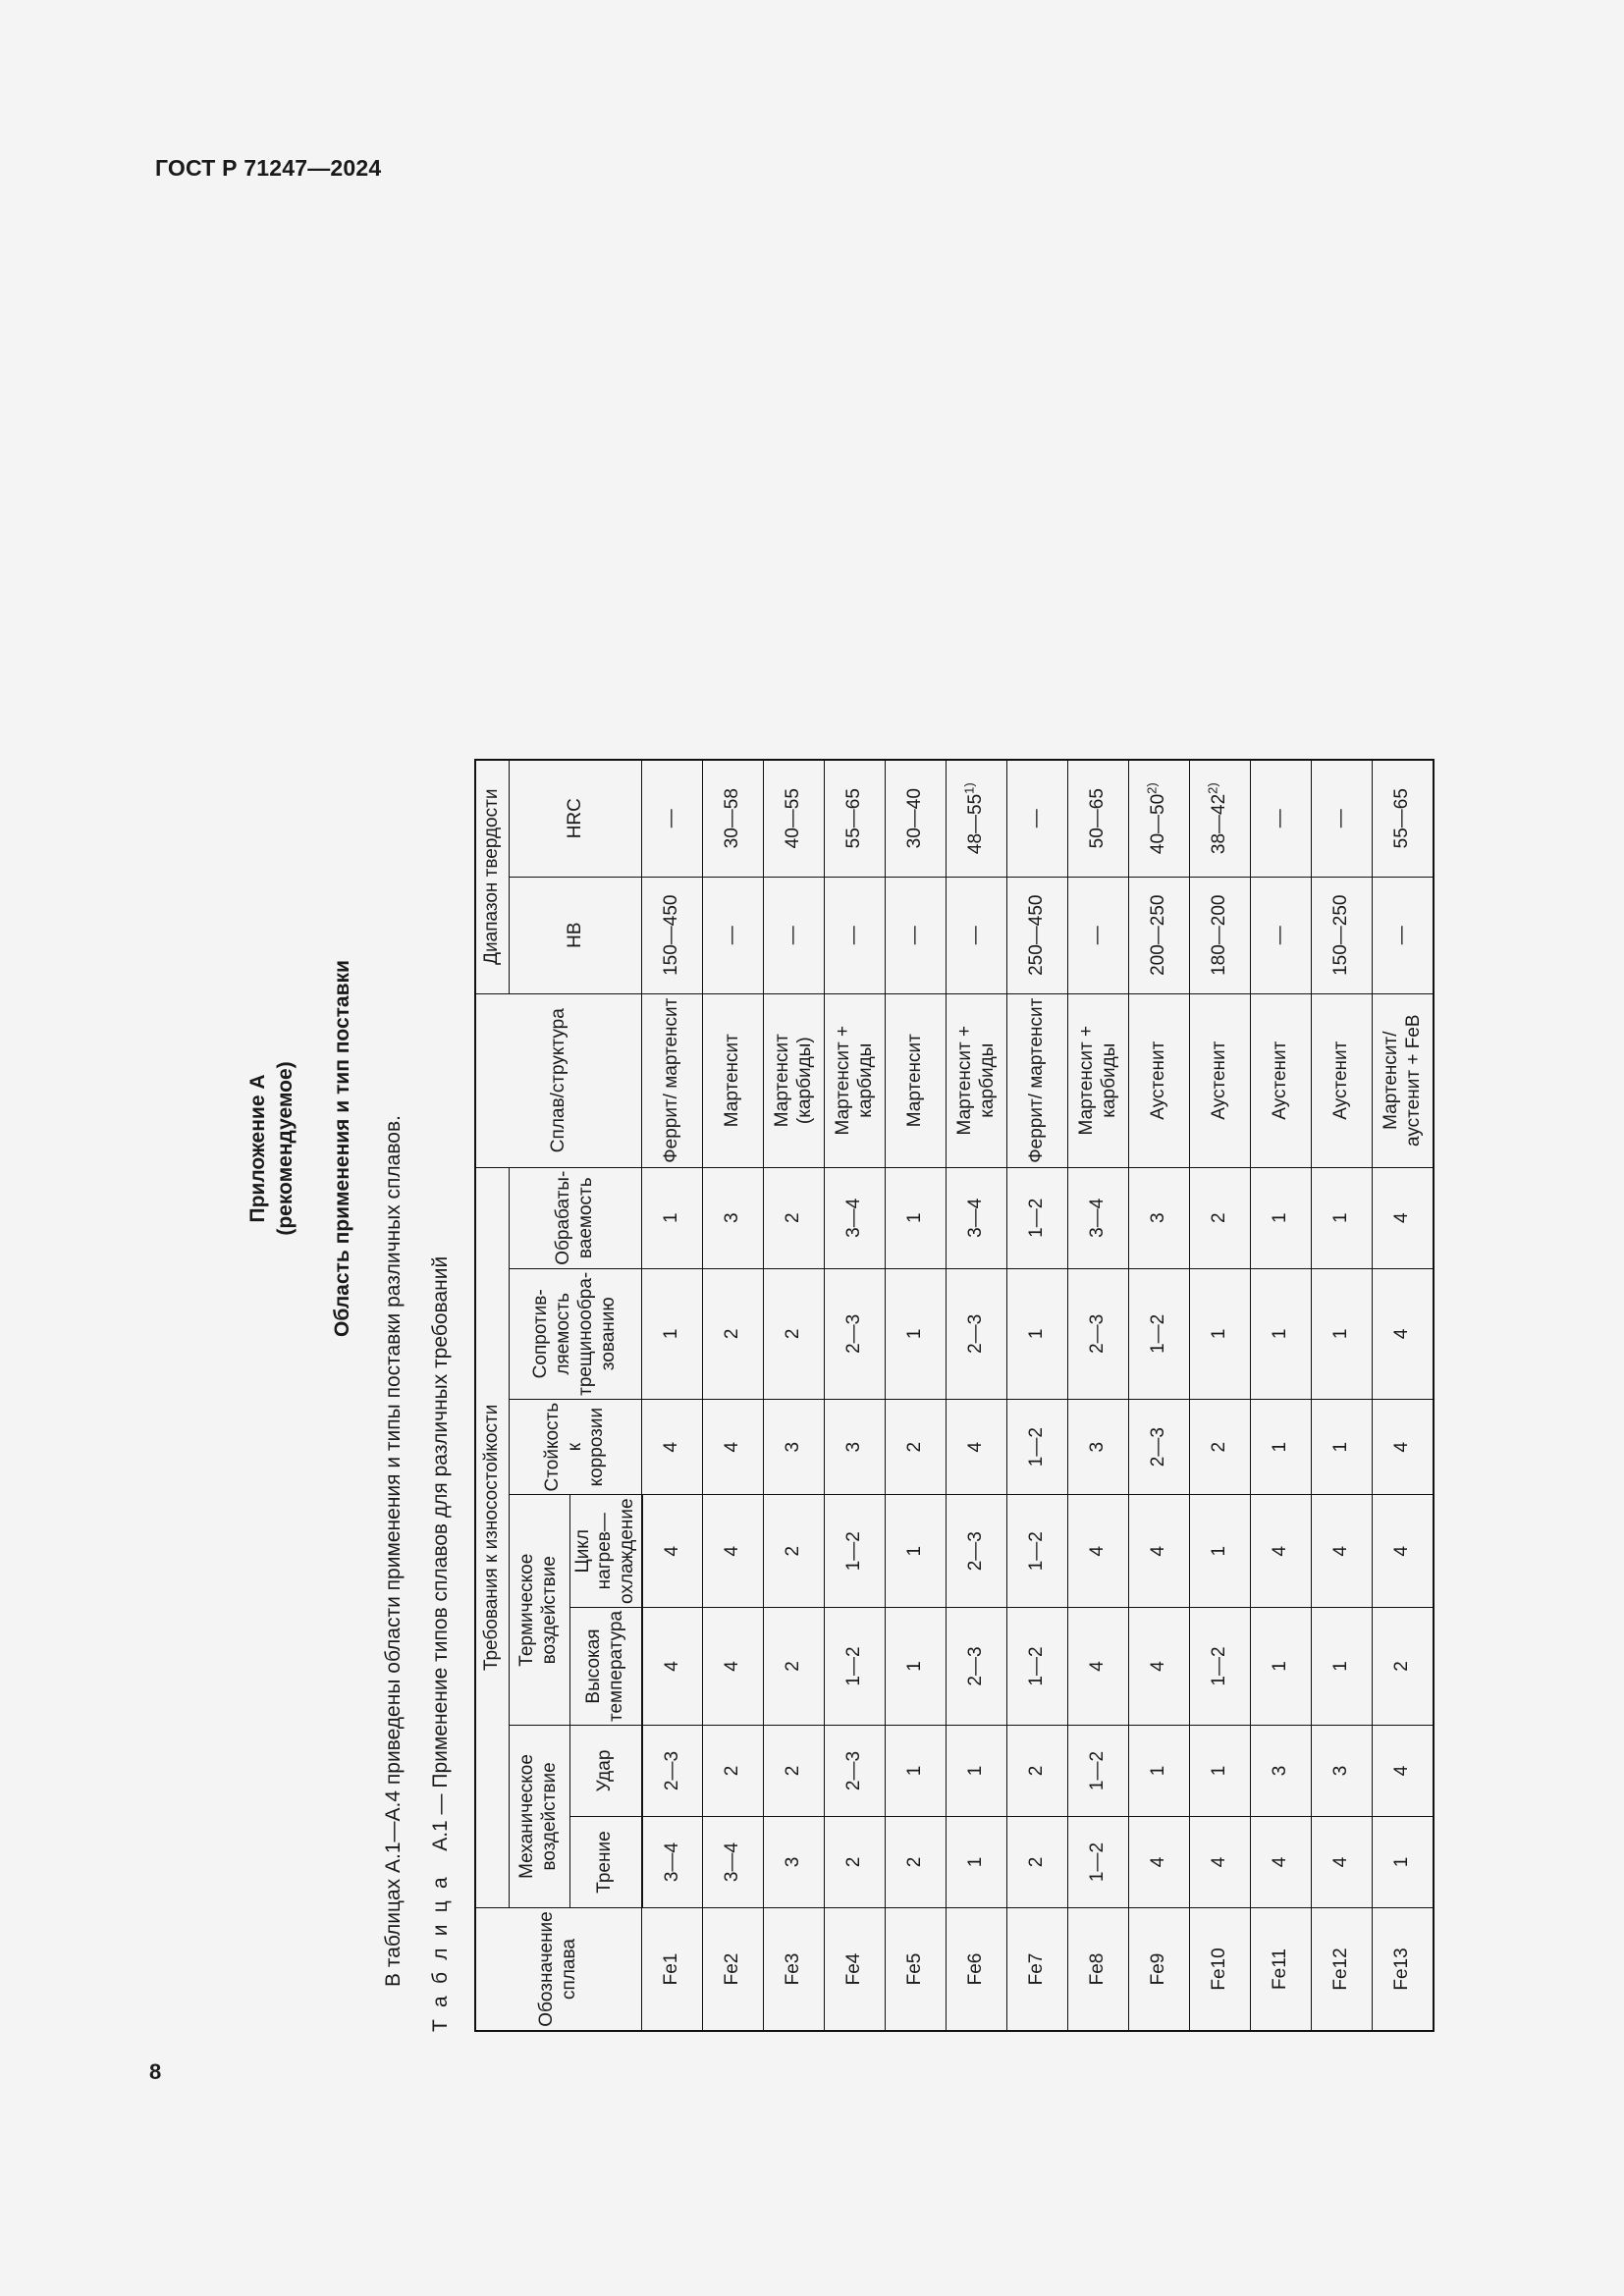  I want to click on footnote-marker: 2), so click(1213, 787).